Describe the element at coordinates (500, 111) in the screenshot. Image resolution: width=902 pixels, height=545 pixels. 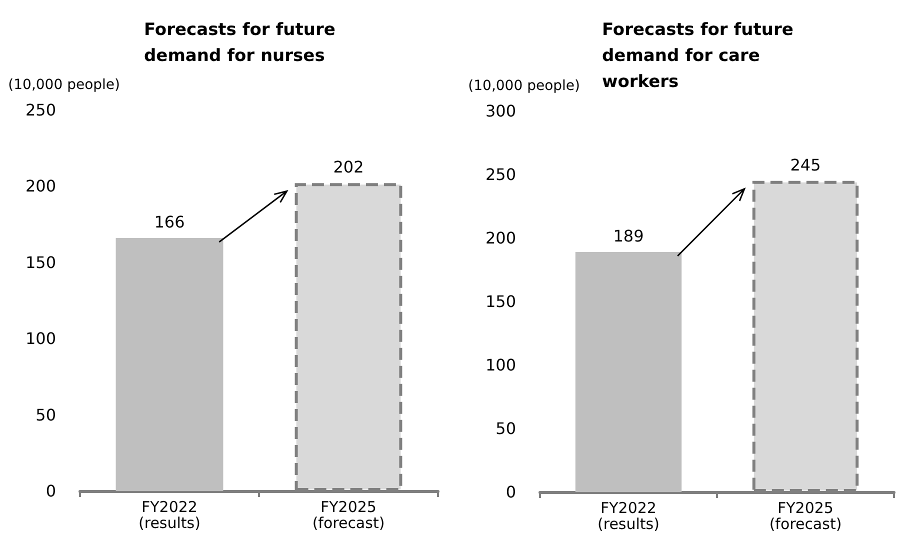
I see `y-tick-label: 300` at that location.